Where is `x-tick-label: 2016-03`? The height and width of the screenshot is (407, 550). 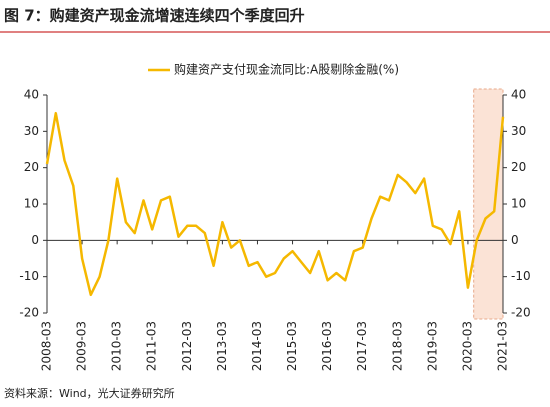 x-tick-label: 2016-03 is located at coordinates (327, 346).